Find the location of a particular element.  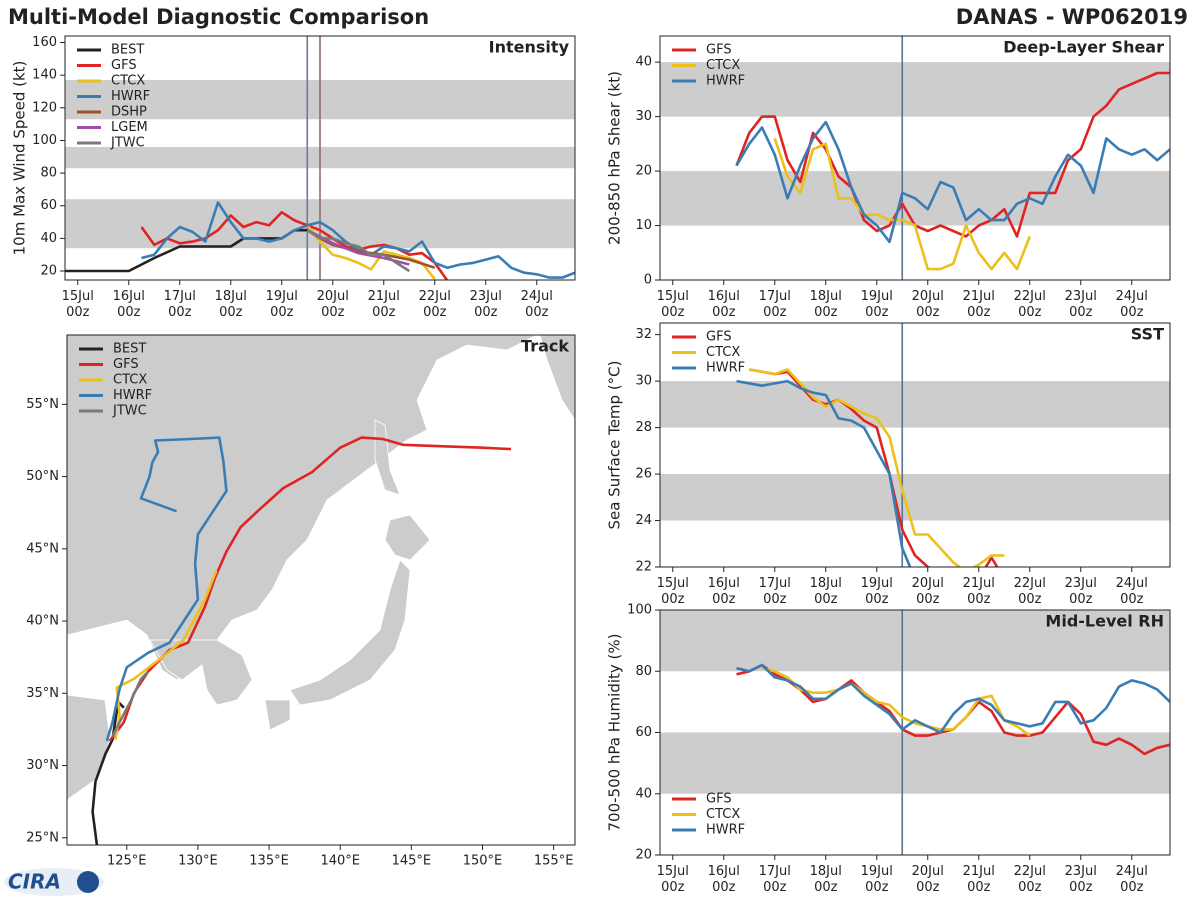

y-tick-label: 140 is located at coordinates (44, 75).